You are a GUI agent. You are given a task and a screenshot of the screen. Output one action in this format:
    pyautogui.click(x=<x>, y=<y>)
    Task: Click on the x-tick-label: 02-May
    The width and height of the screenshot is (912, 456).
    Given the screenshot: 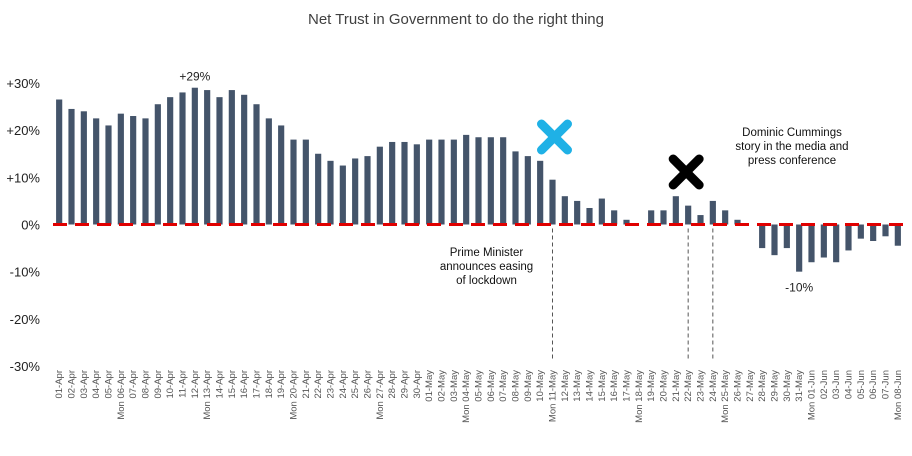 What is the action you would take?
    pyautogui.click(x=442, y=386)
    